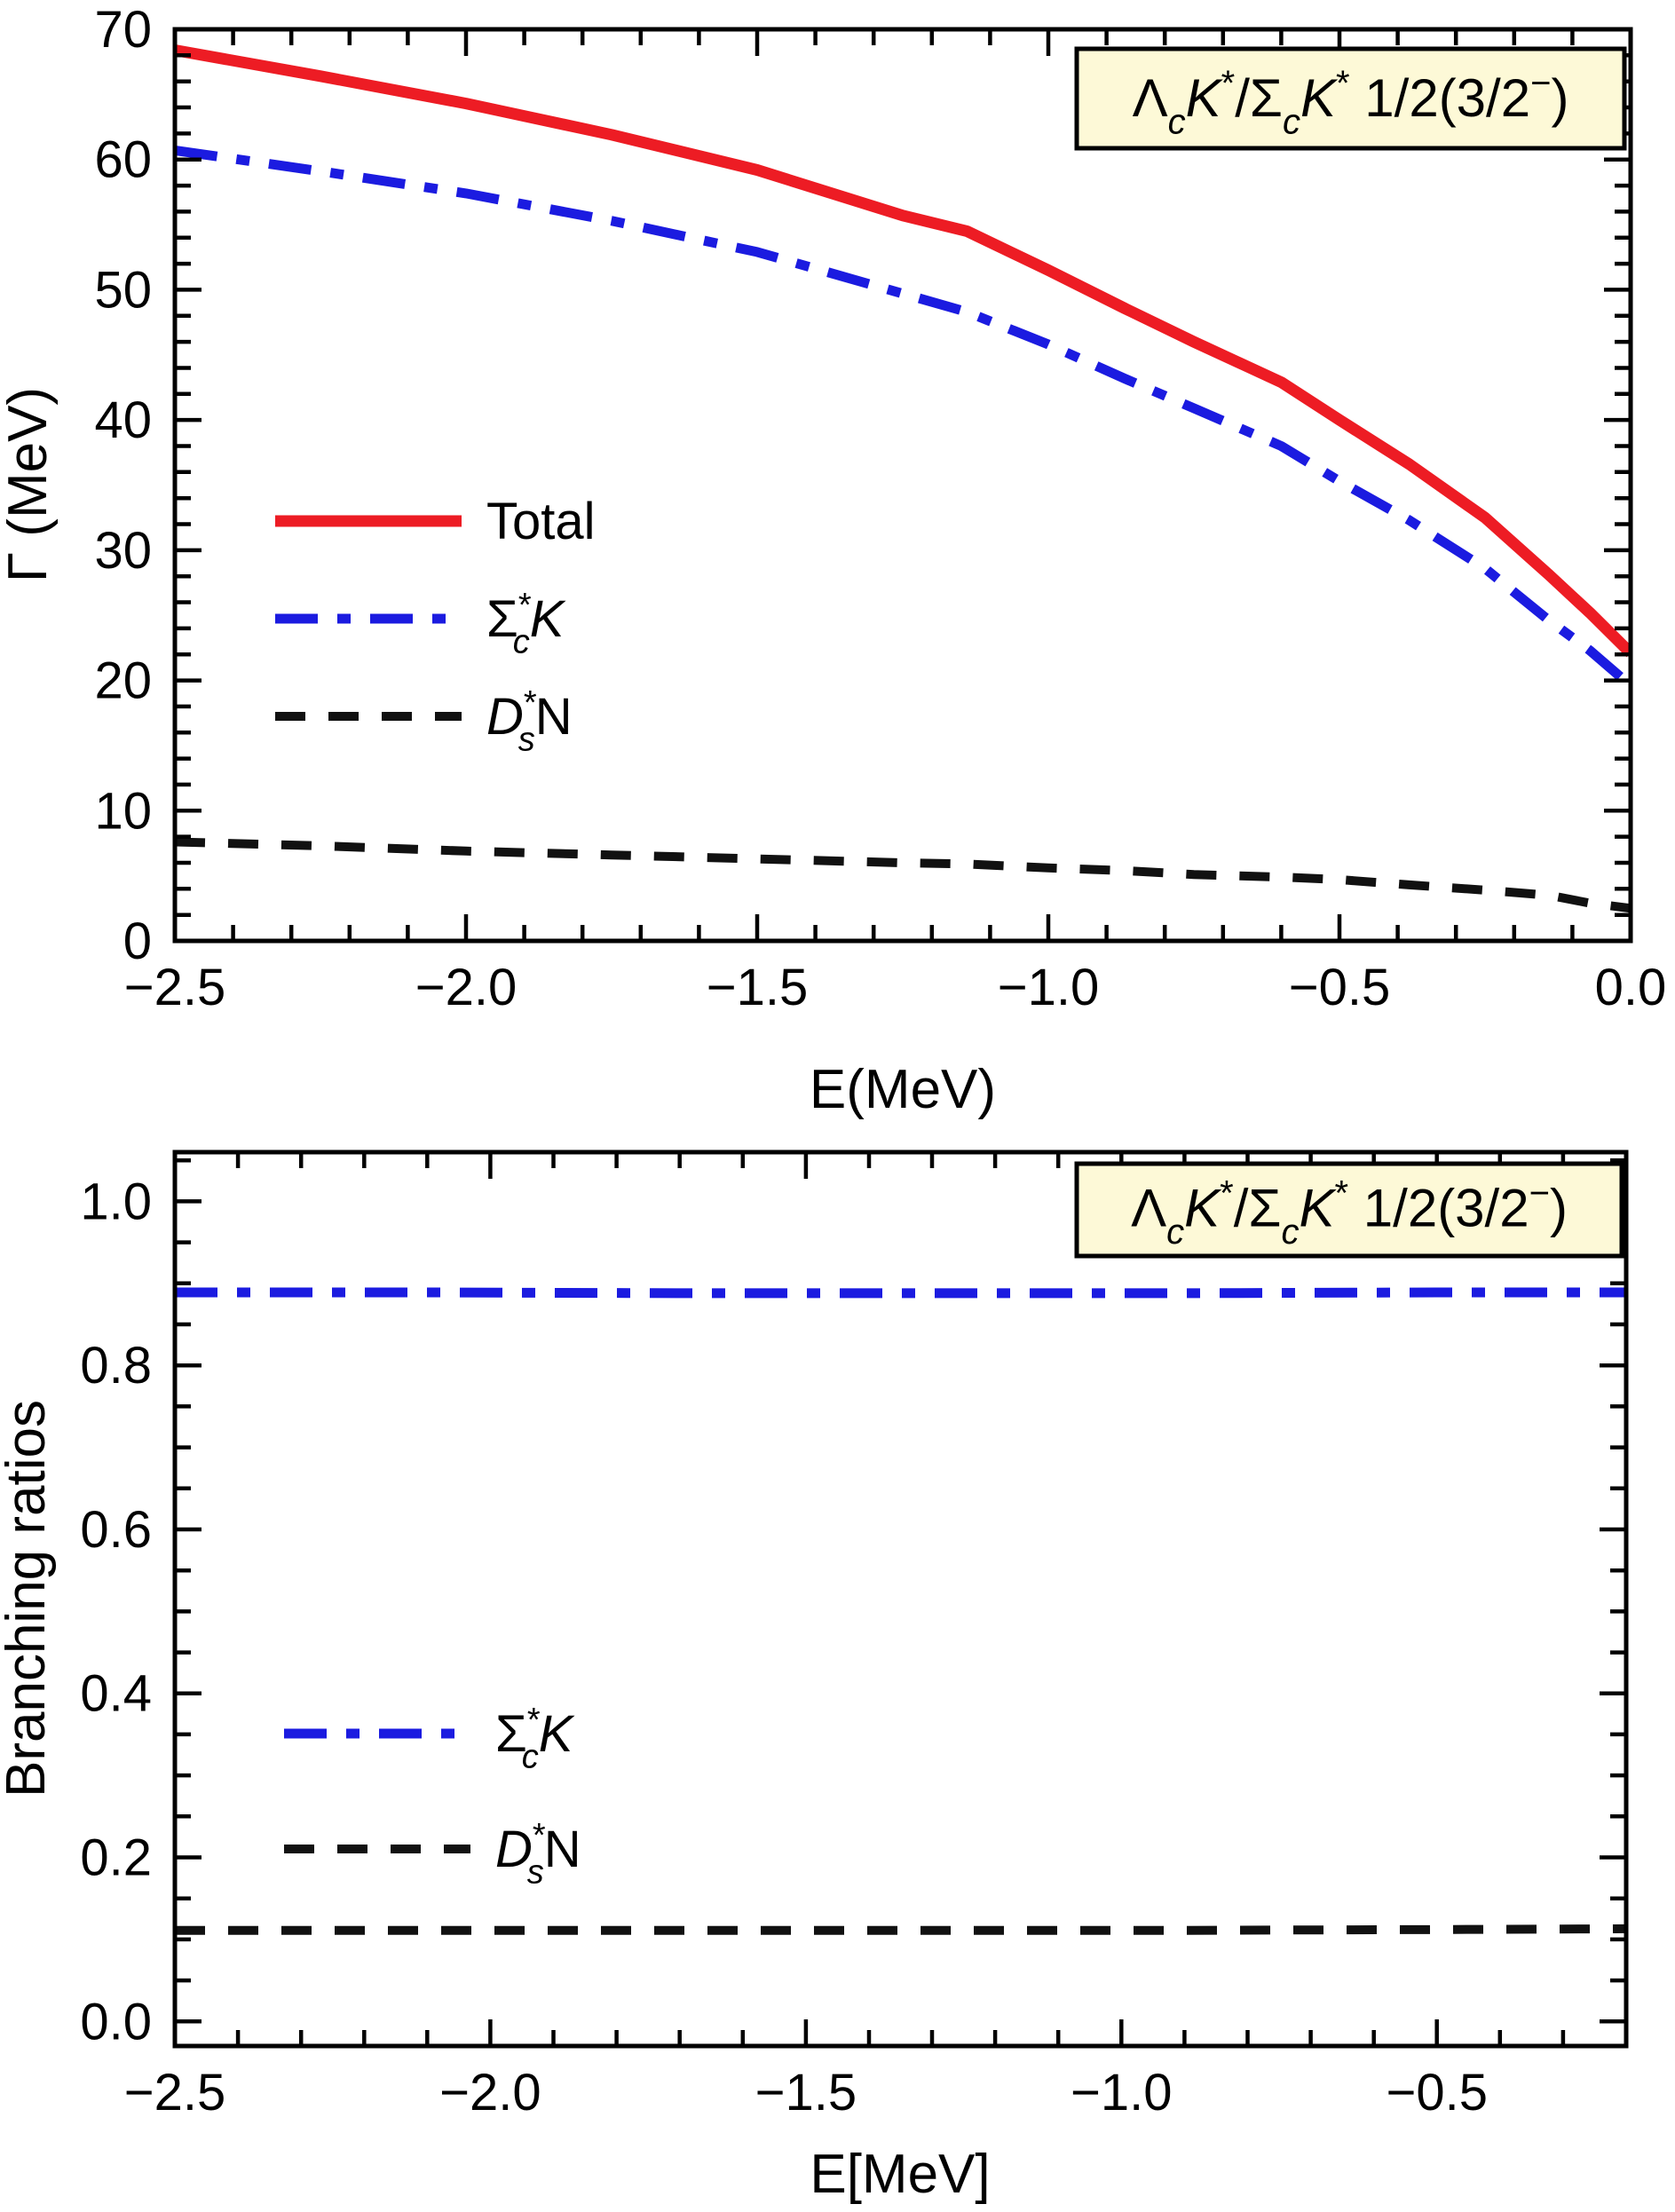 This screenshot has width=1675, height=2212. I want to click on rich-text-token: 20, so click(123, 681).